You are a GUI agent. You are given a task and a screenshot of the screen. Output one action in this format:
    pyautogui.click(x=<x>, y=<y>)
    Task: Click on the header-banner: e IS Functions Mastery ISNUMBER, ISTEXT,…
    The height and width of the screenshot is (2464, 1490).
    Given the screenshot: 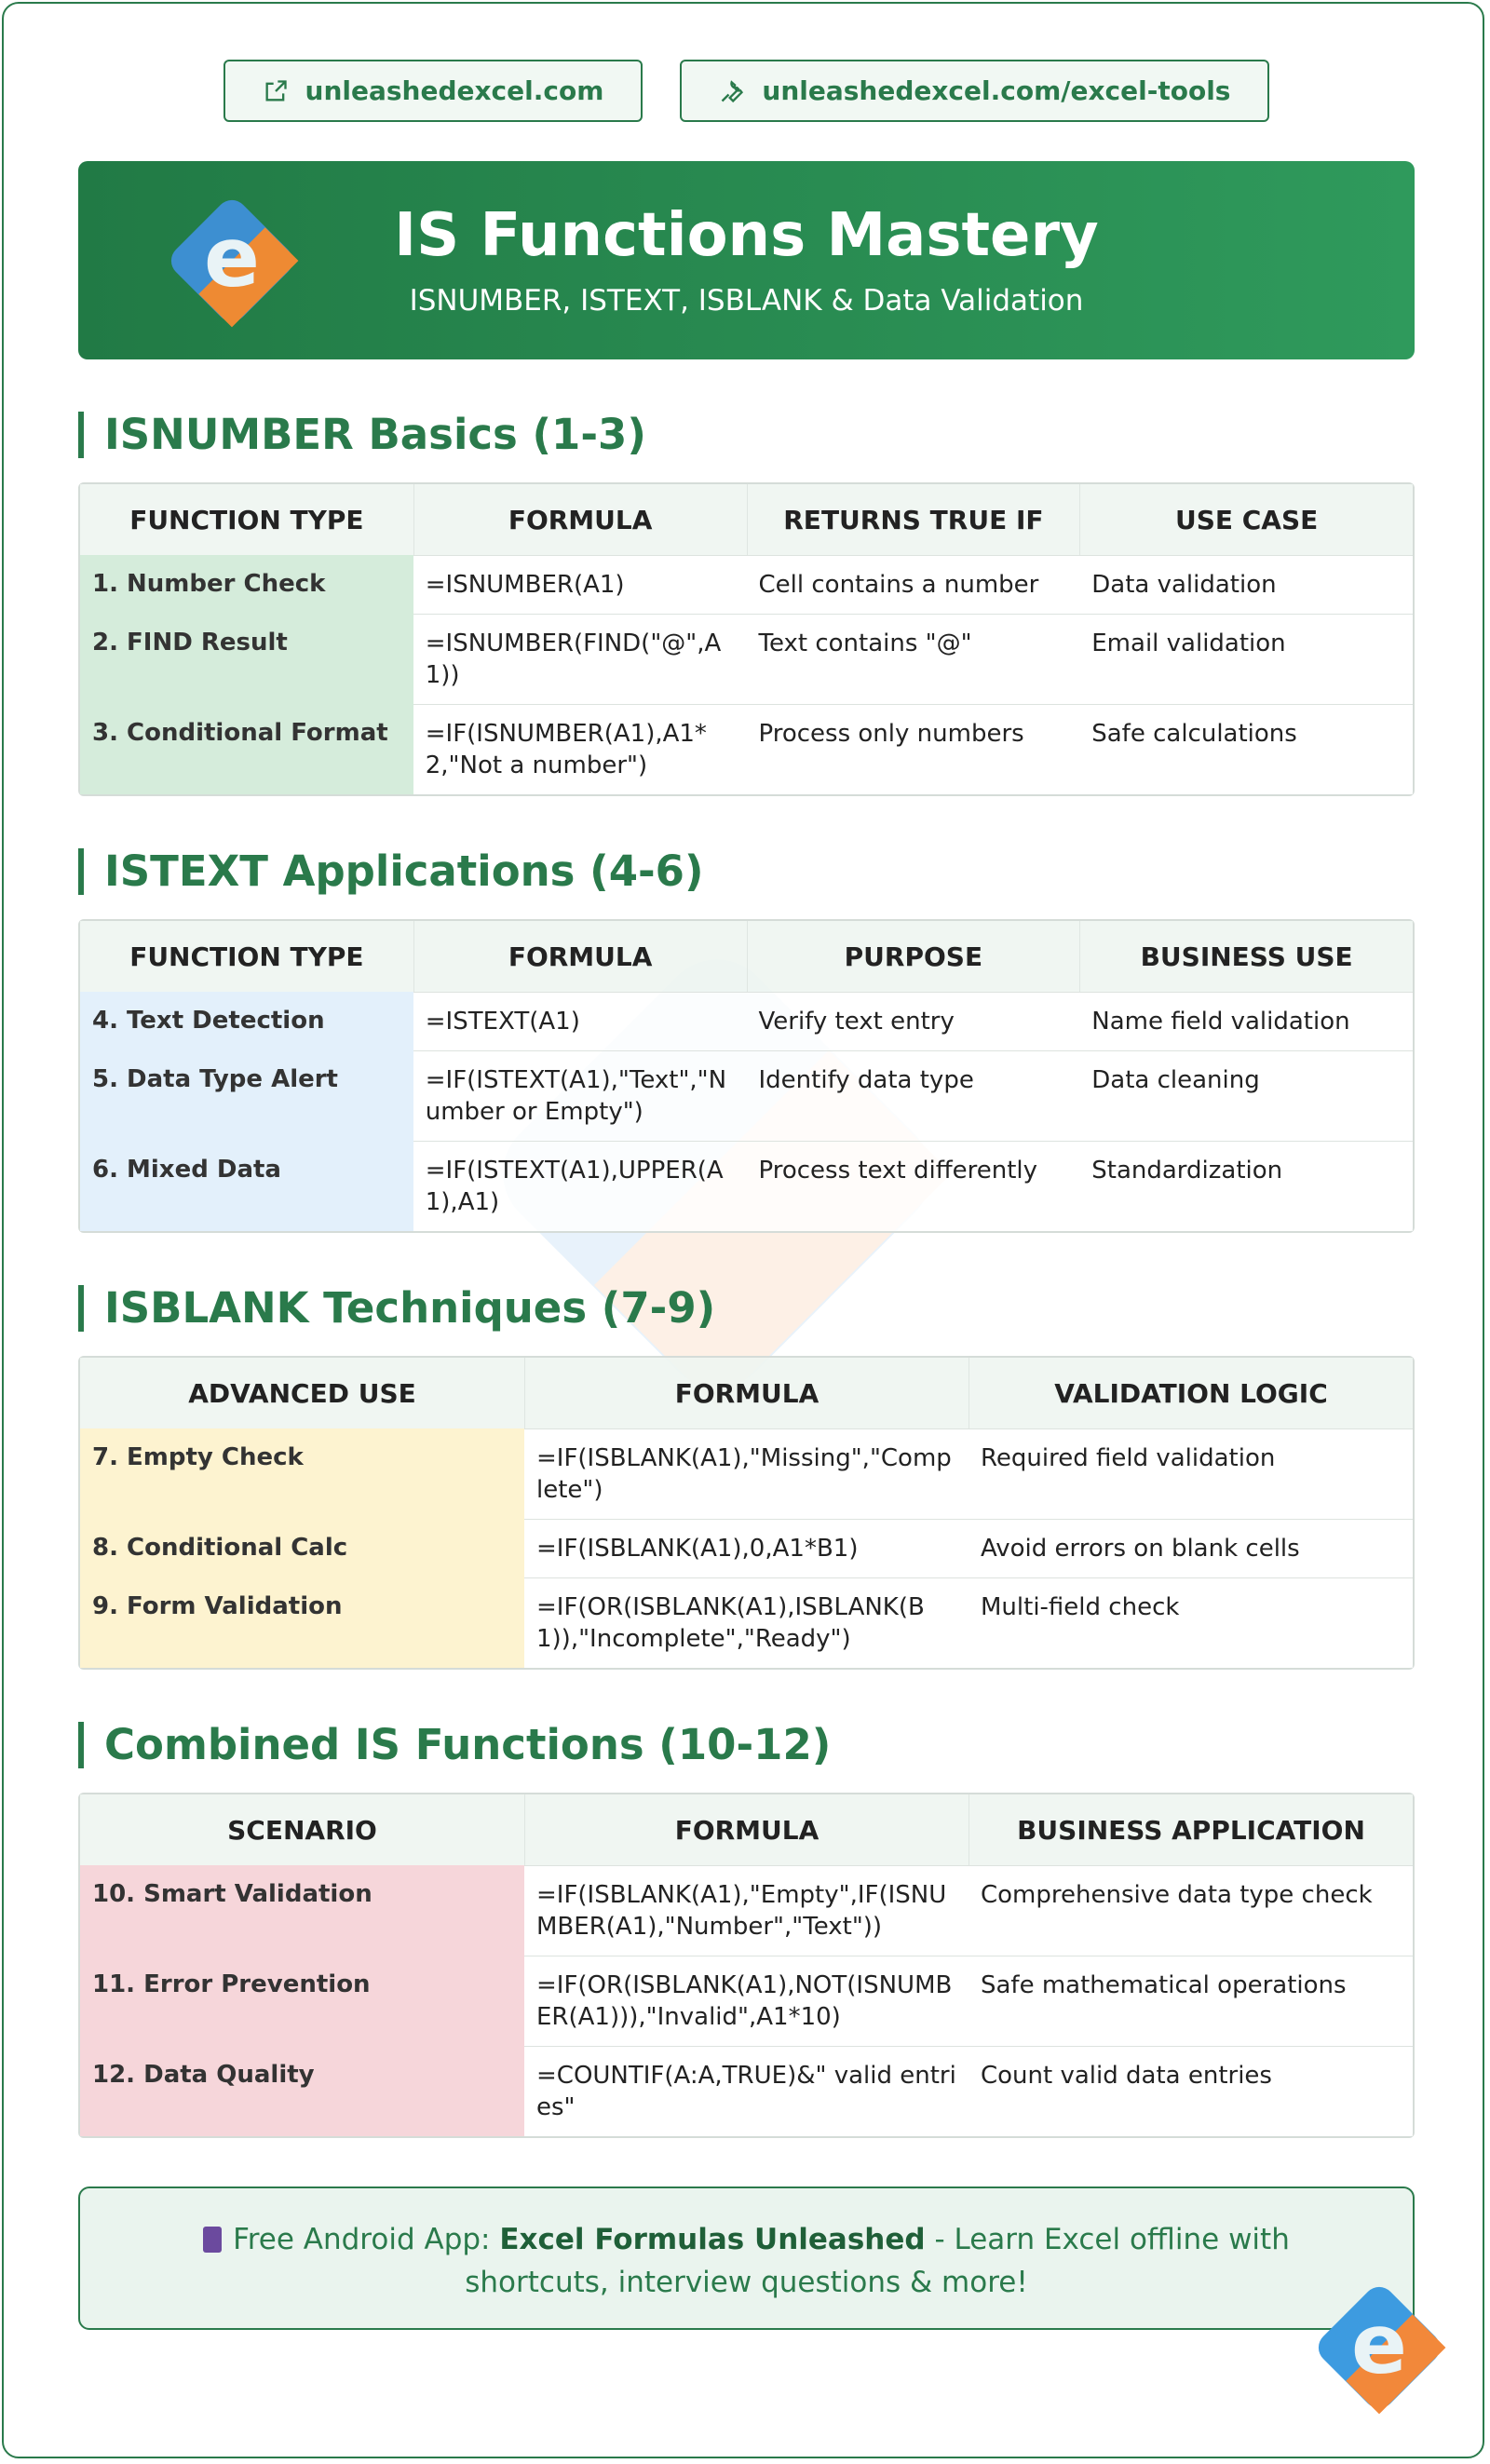 What is the action you would take?
    pyautogui.click(x=746, y=260)
    